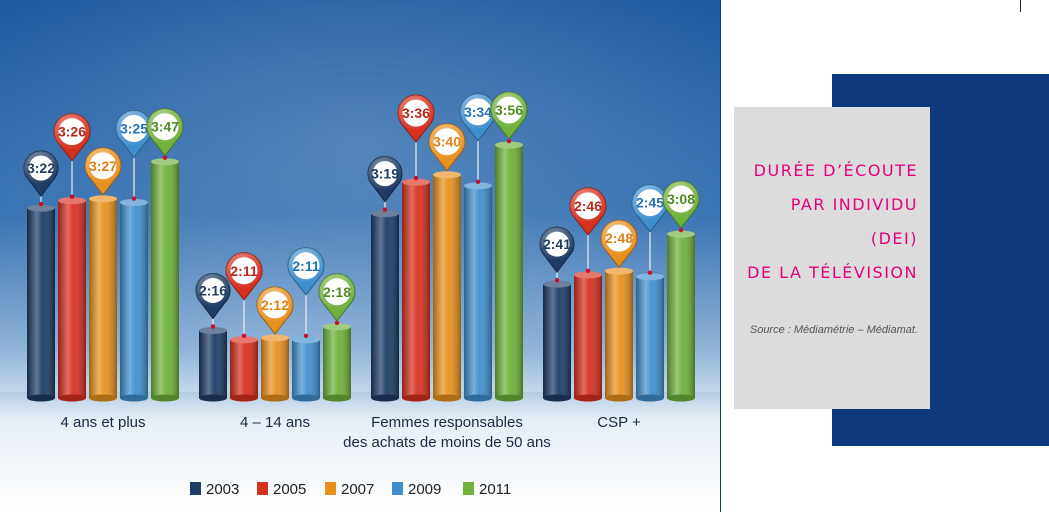 Image resolution: width=1049 pixels, height=512 pixels. I want to click on legend-swatch-2005, so click(262, 488).